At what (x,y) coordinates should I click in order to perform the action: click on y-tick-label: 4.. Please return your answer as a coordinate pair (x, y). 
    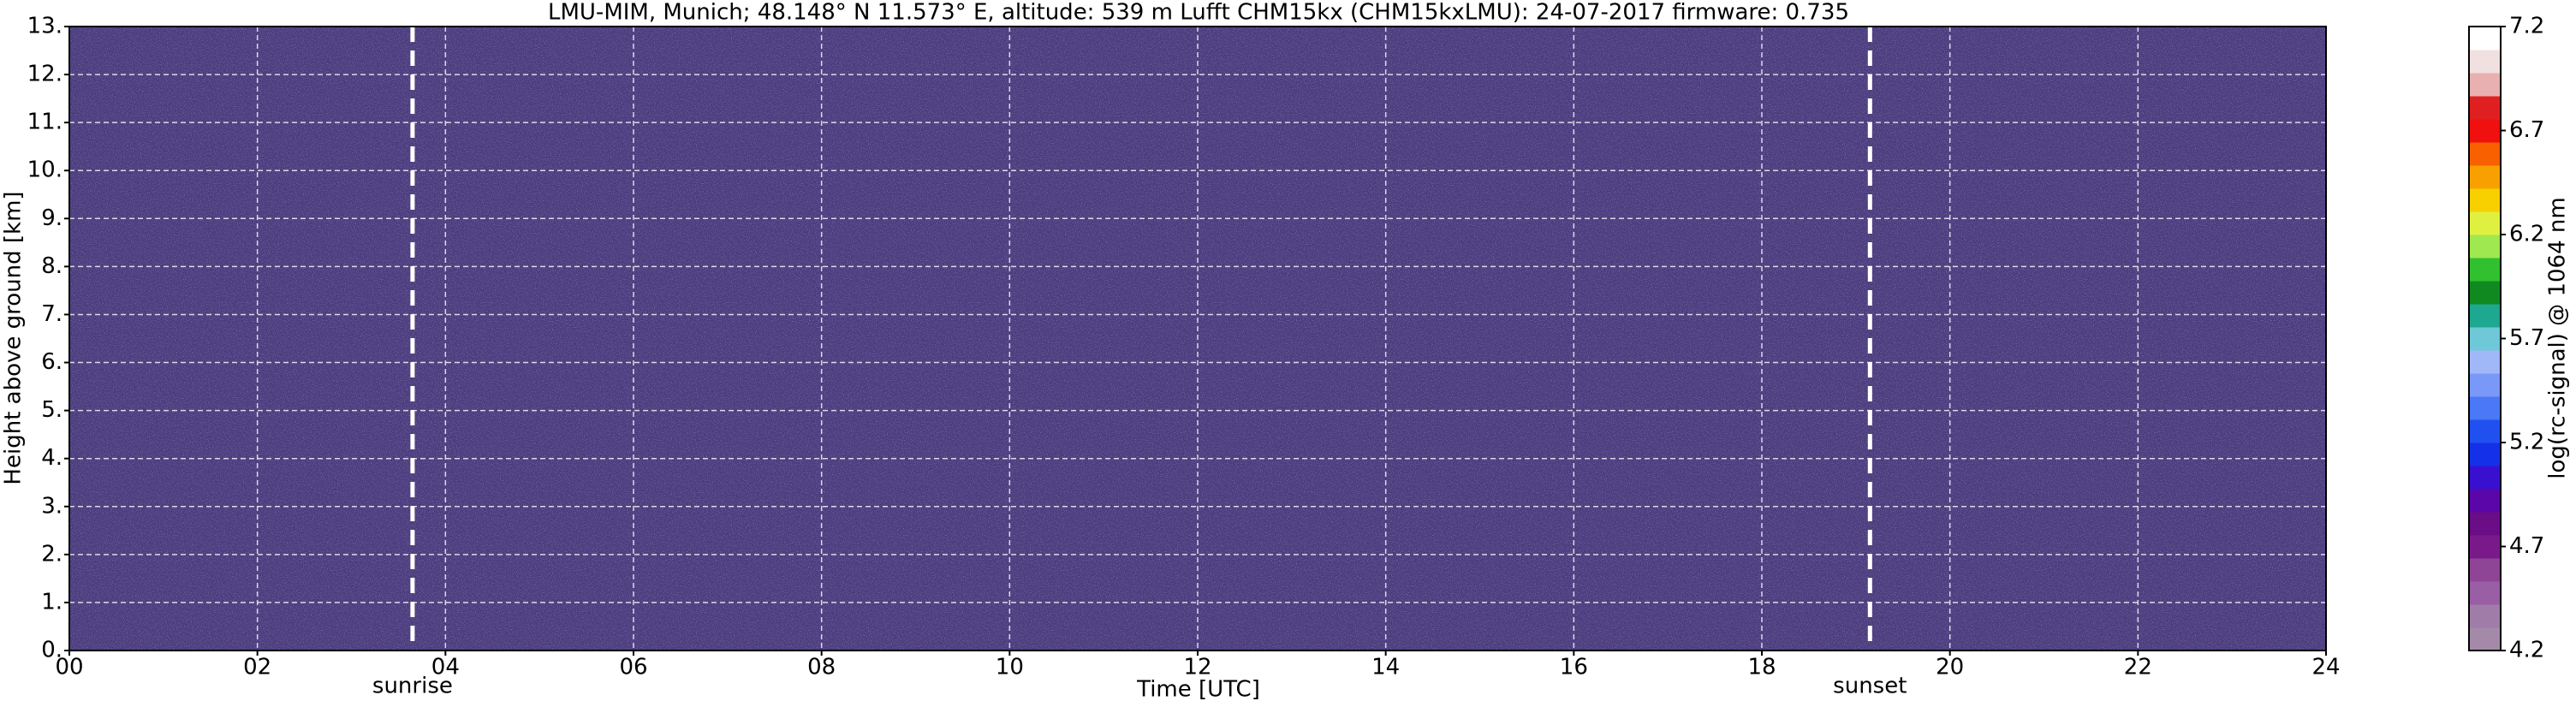
    Looking at the image, I should click on (51, 458).